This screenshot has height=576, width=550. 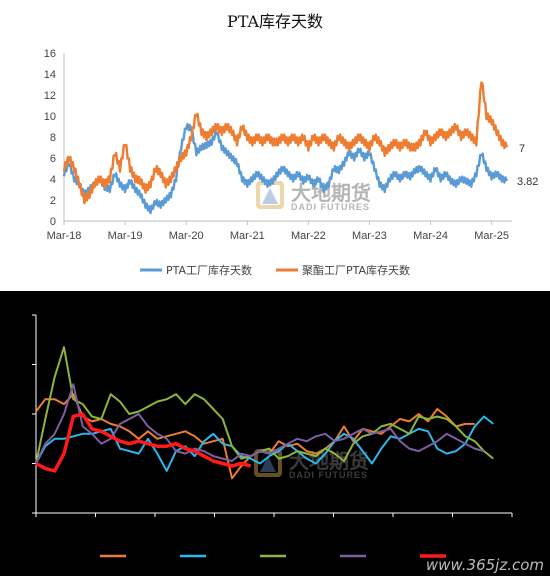 I want to click on series-line-pta-factory, so click(x=285, y=168).